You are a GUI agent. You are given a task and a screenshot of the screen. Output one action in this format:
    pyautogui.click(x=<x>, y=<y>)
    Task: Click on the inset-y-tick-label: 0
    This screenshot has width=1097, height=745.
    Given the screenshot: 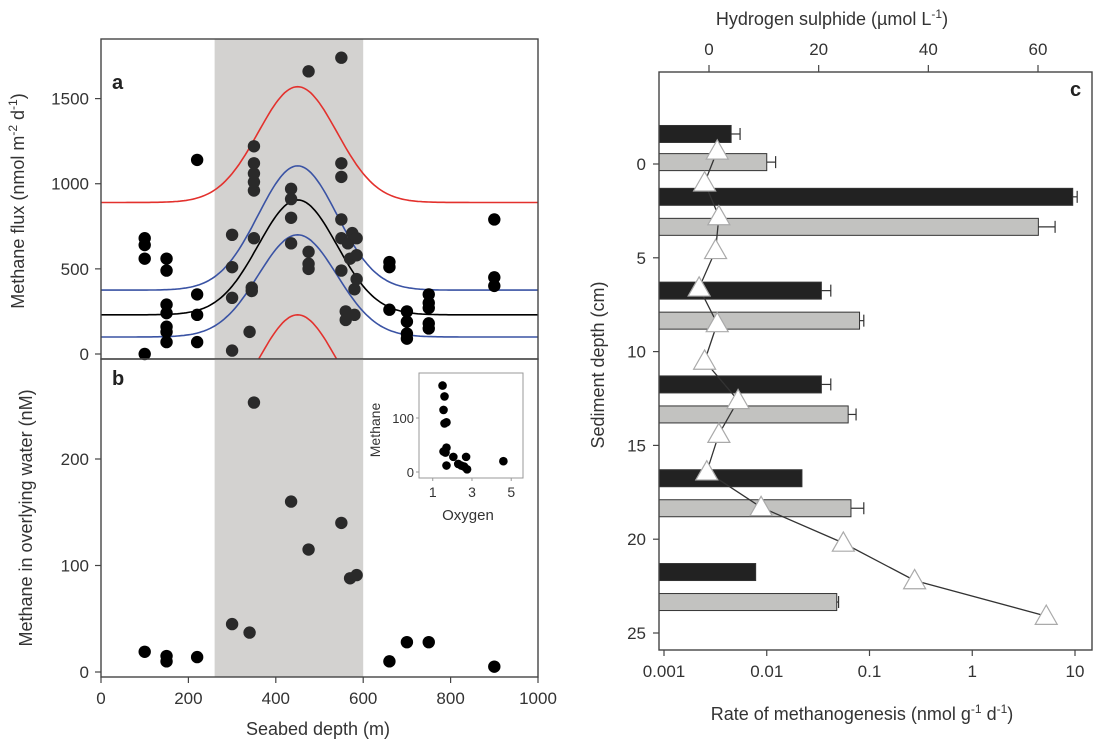 What is the action you would take?
    pyautogui.click(x=410, y=472)
    